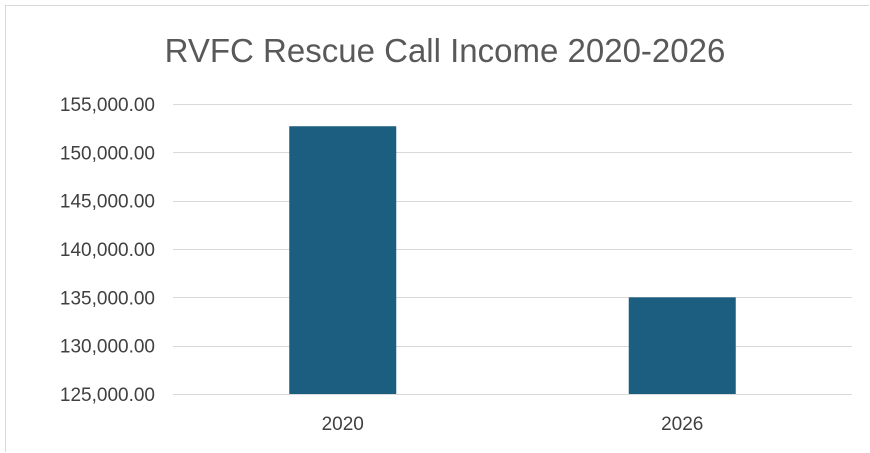 Image resolution: width=870 pixels, height=453 pixels. What do you see at coordinates (445, 50) in the screenshot?
I see `chart-title: RVFC Rescue Call Income 2020-2026` at bounding box center [445, 50].